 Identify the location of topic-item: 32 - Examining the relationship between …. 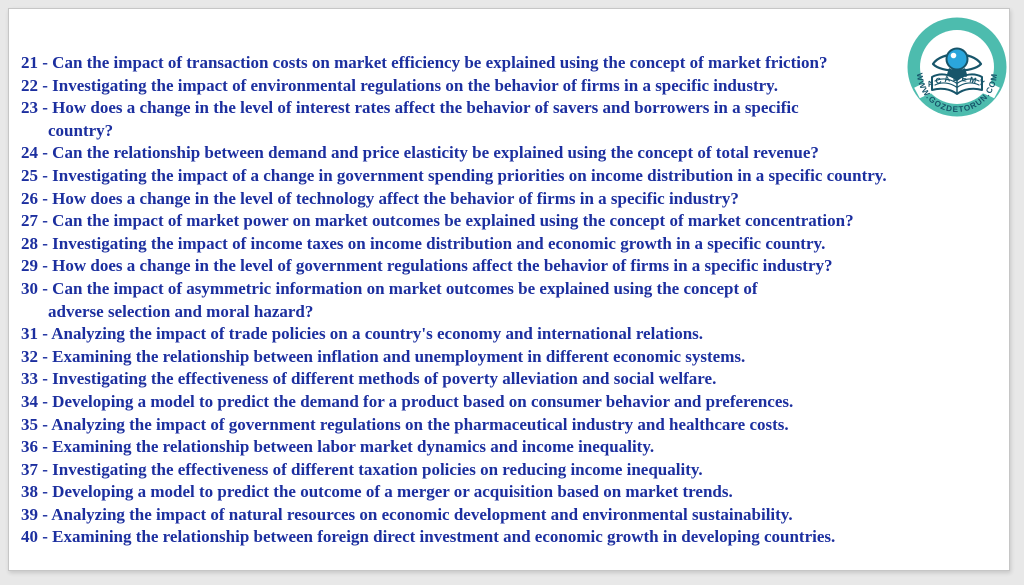
(508, 357).